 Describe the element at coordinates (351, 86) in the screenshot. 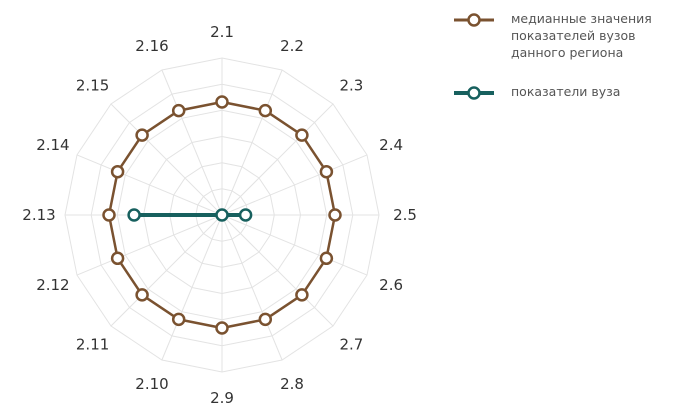

I see `axis-label: 2.3` at that location.